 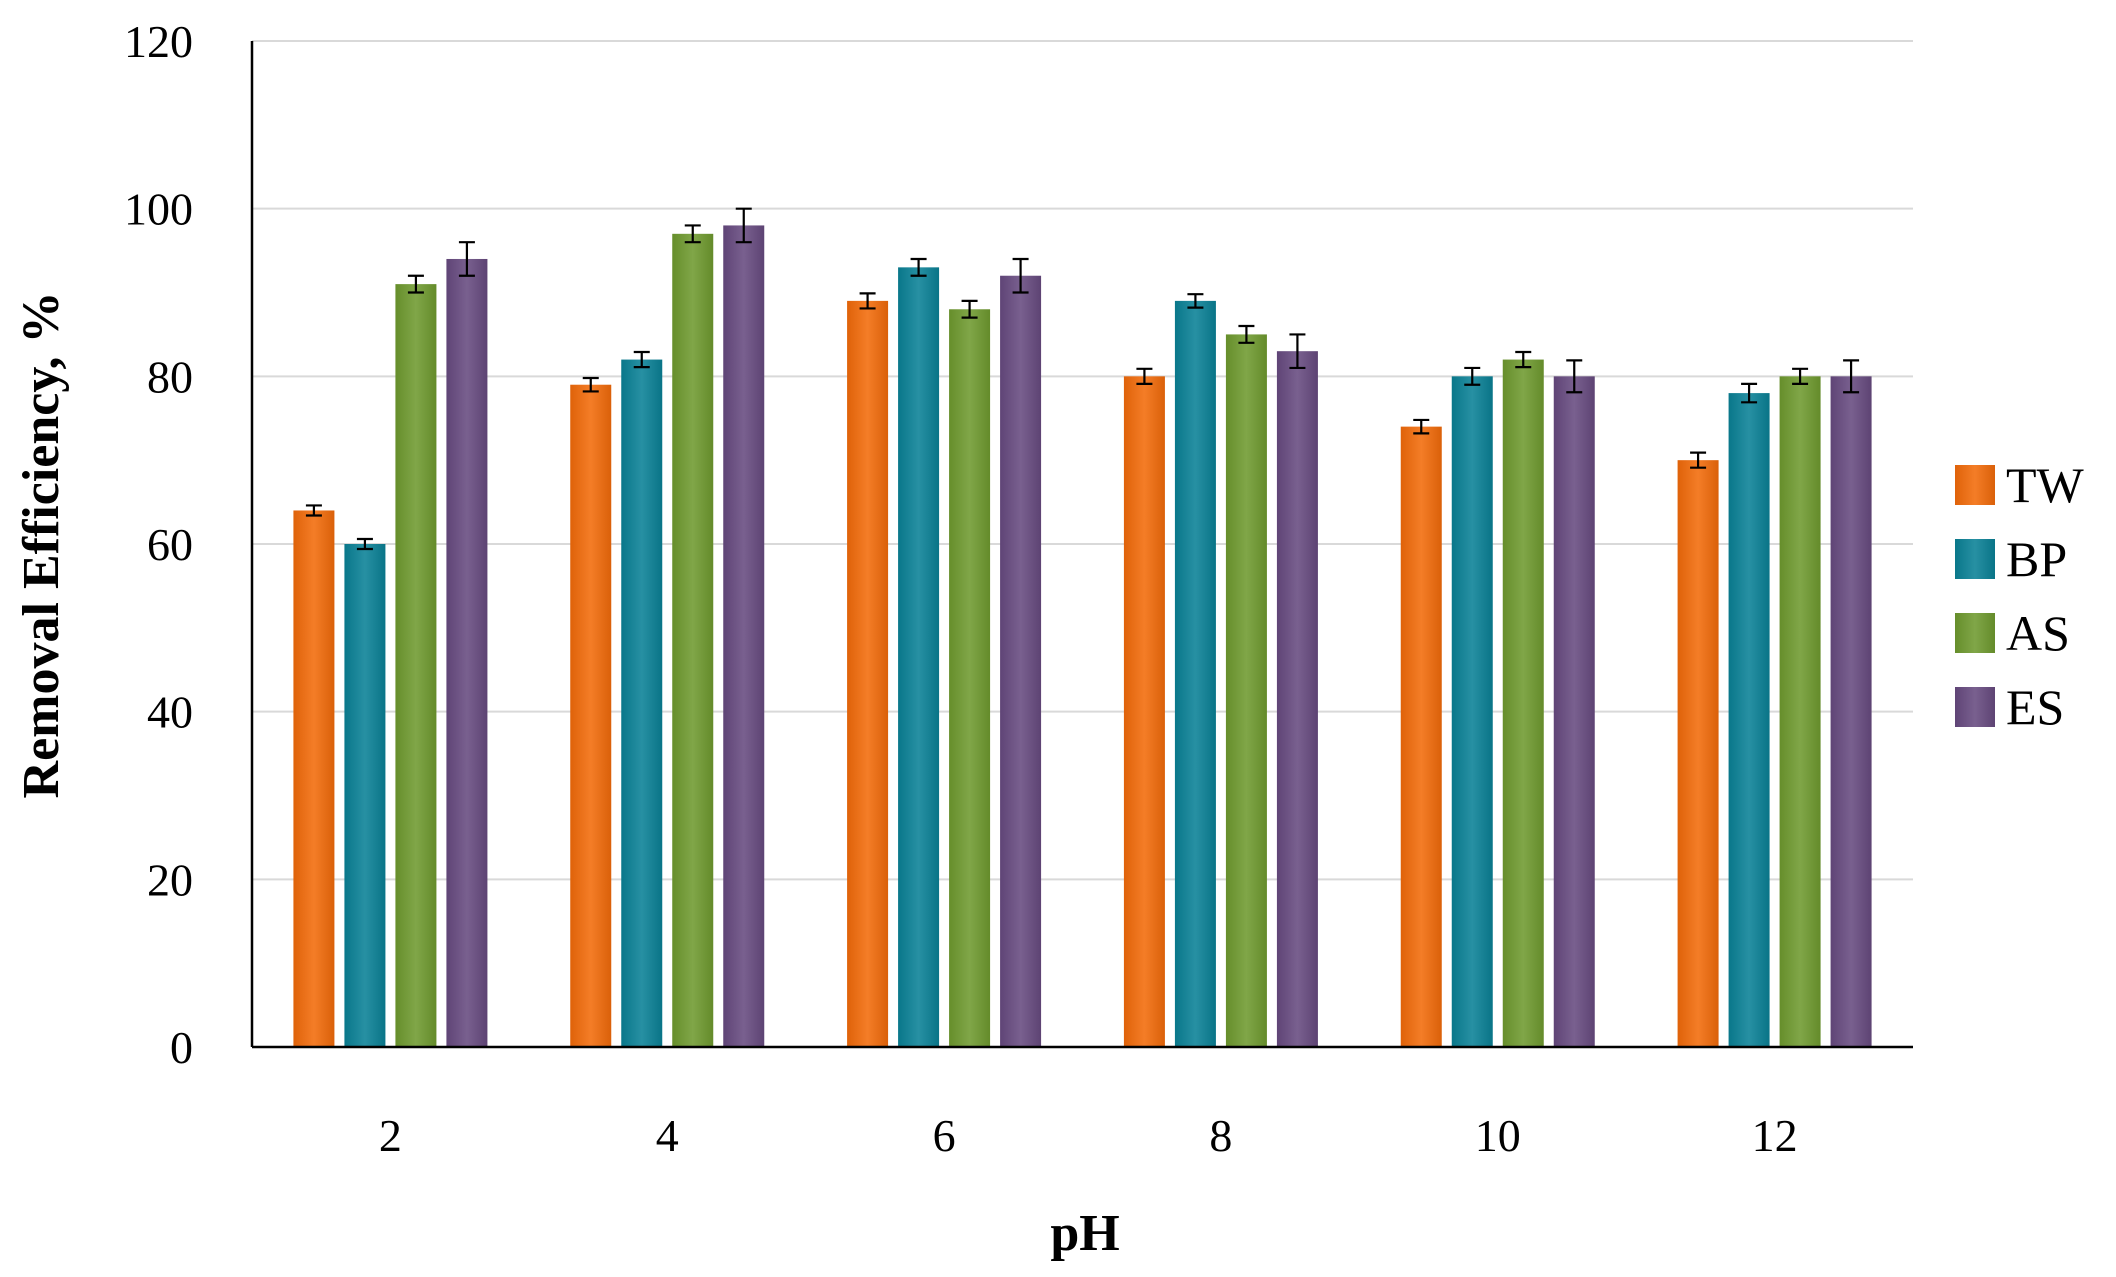 I want to click on legend-label: BP, so click(x=2036, y=559).